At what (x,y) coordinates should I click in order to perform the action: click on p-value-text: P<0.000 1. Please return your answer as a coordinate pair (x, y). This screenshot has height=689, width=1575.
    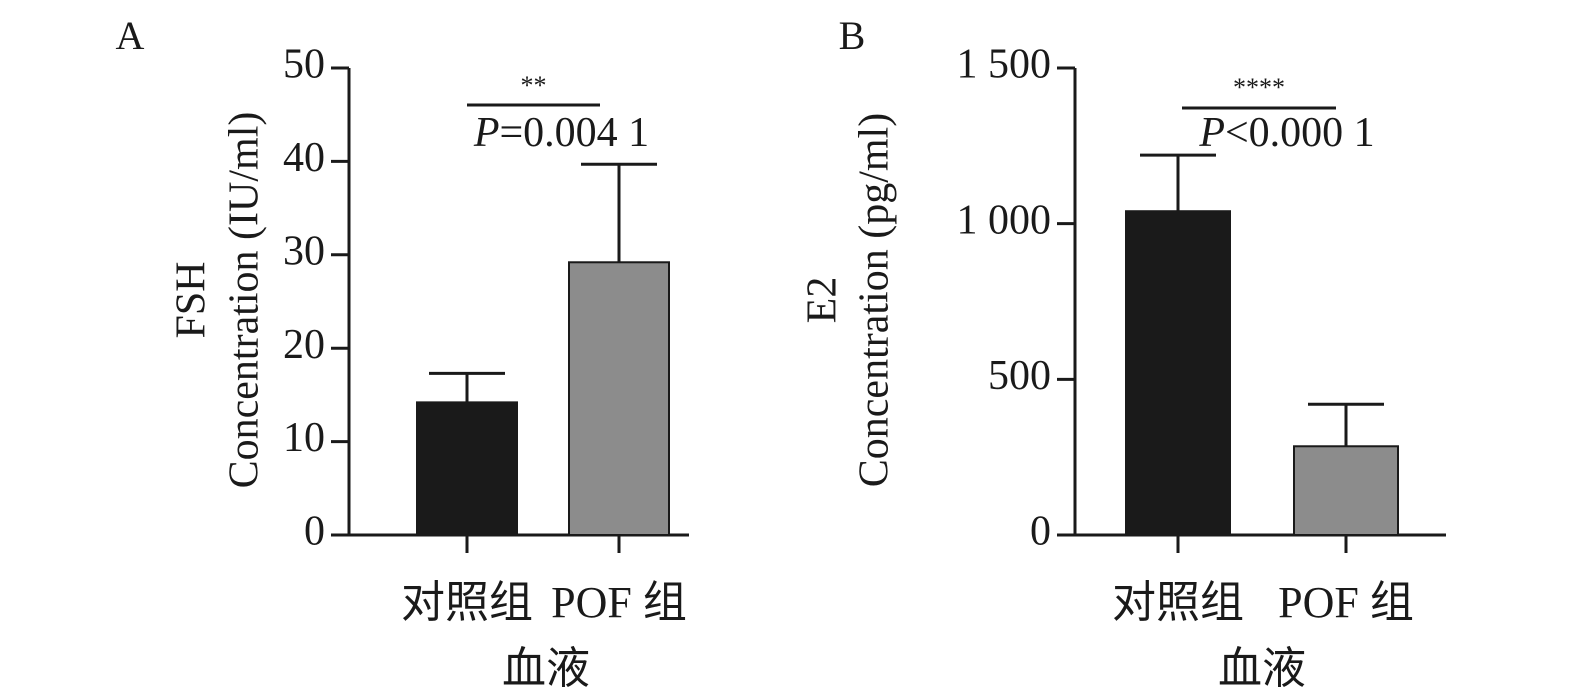
    Looking at the image, I should click on (1286, 133).